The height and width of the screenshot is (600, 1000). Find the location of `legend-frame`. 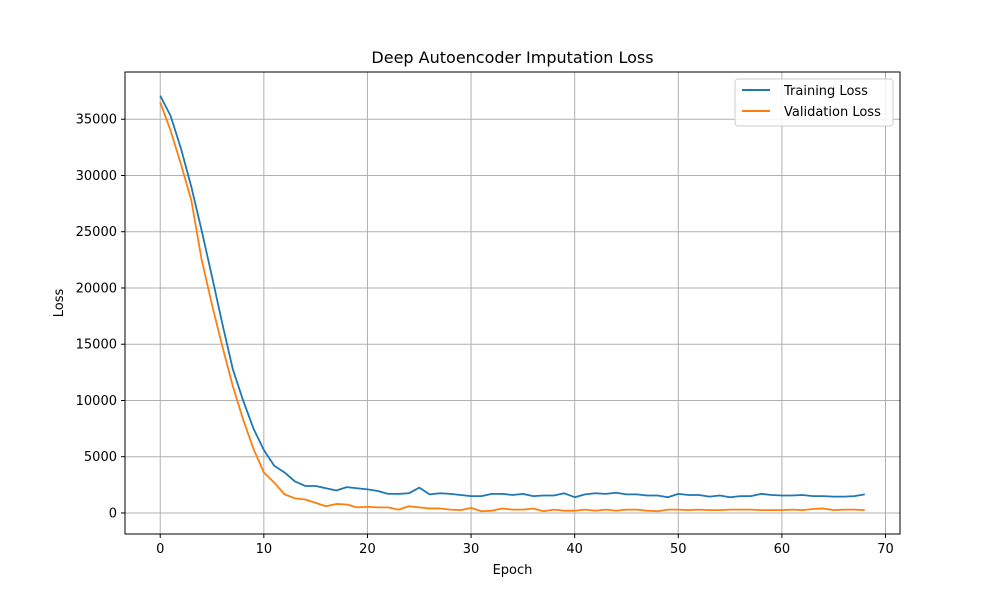

legend-frame is located at coordinates (814, 102).